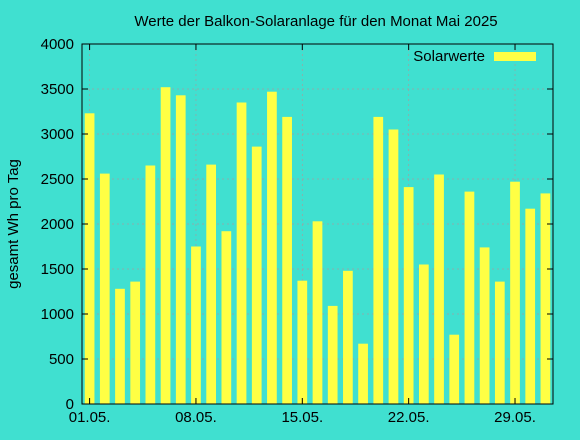  Describe the element at coordinates (57, 89) in the screenshot. I see `y-tick-label: 3500` at that location.